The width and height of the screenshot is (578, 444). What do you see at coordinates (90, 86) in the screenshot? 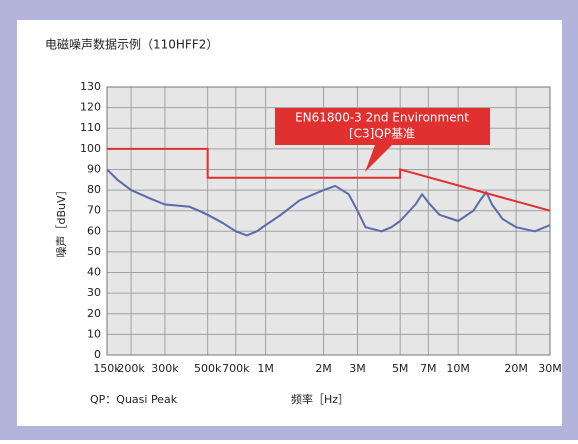
I see `y-tick-label: 130` at bounding box center [90, 86].